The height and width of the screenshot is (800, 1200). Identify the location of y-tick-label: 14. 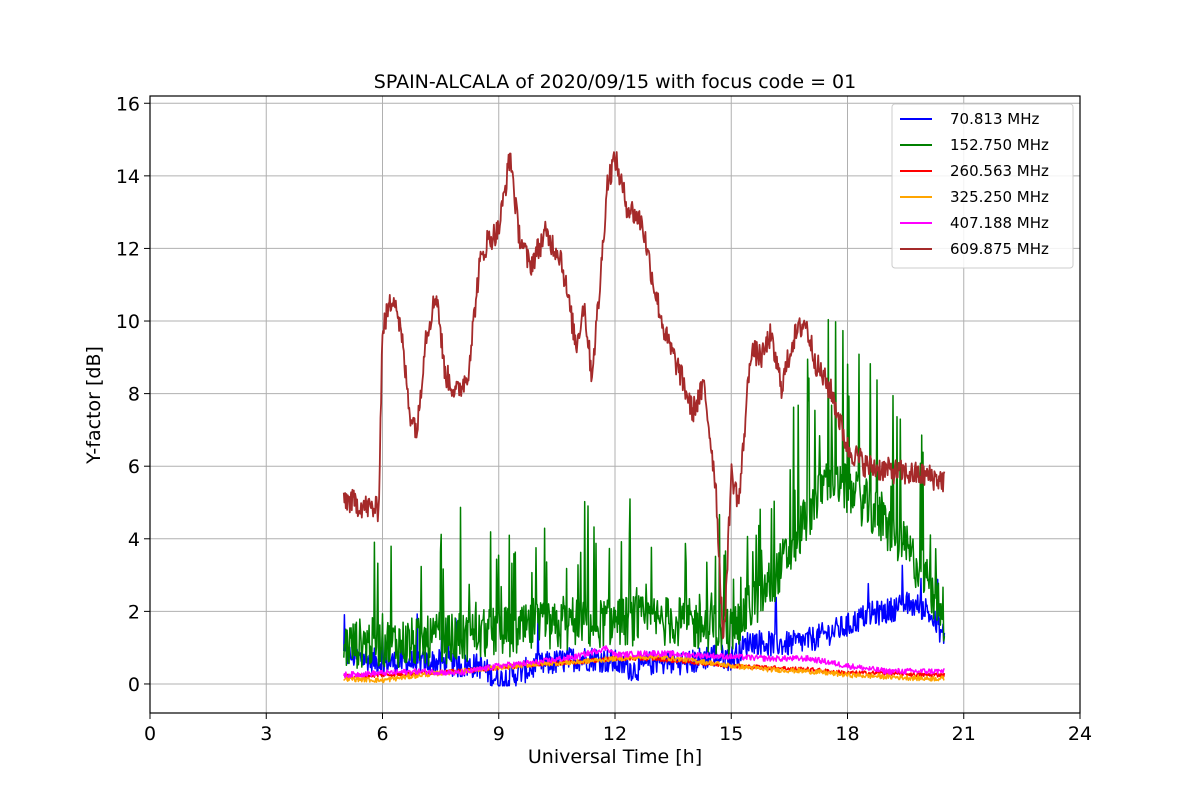
(128, 177).